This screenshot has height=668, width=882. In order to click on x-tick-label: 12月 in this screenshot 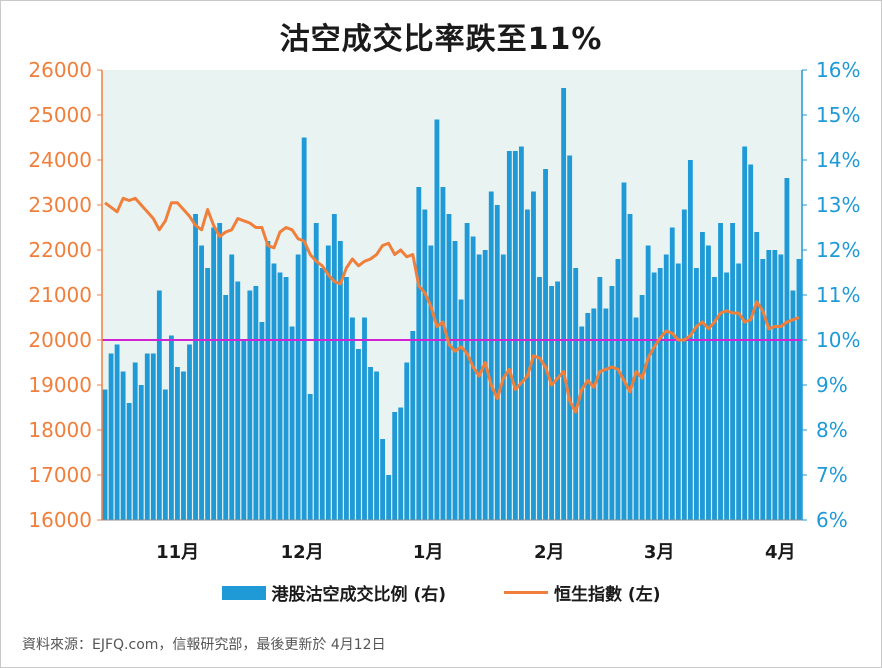, I will do `click(302, 552)`.